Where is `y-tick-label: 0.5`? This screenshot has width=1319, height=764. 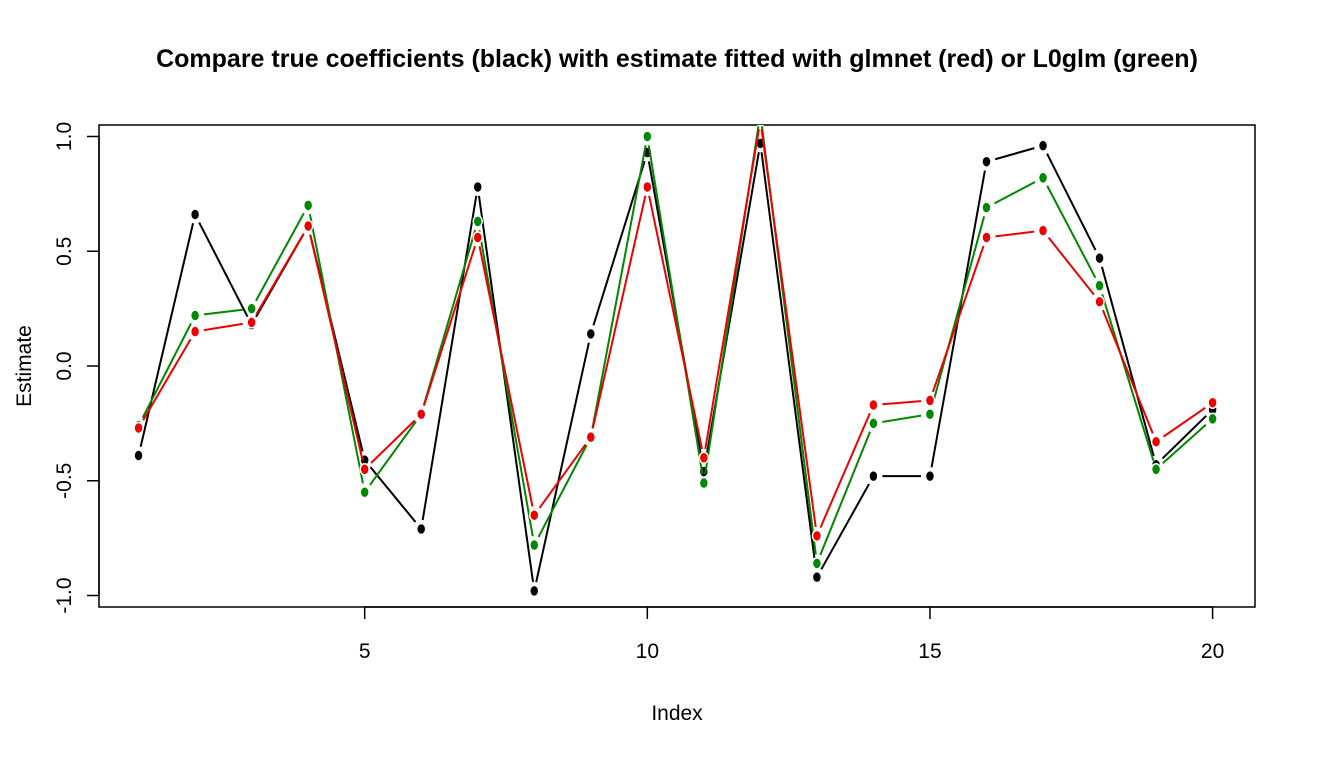
y-tick-label: 0.5 is located at coordinates (64, 251).